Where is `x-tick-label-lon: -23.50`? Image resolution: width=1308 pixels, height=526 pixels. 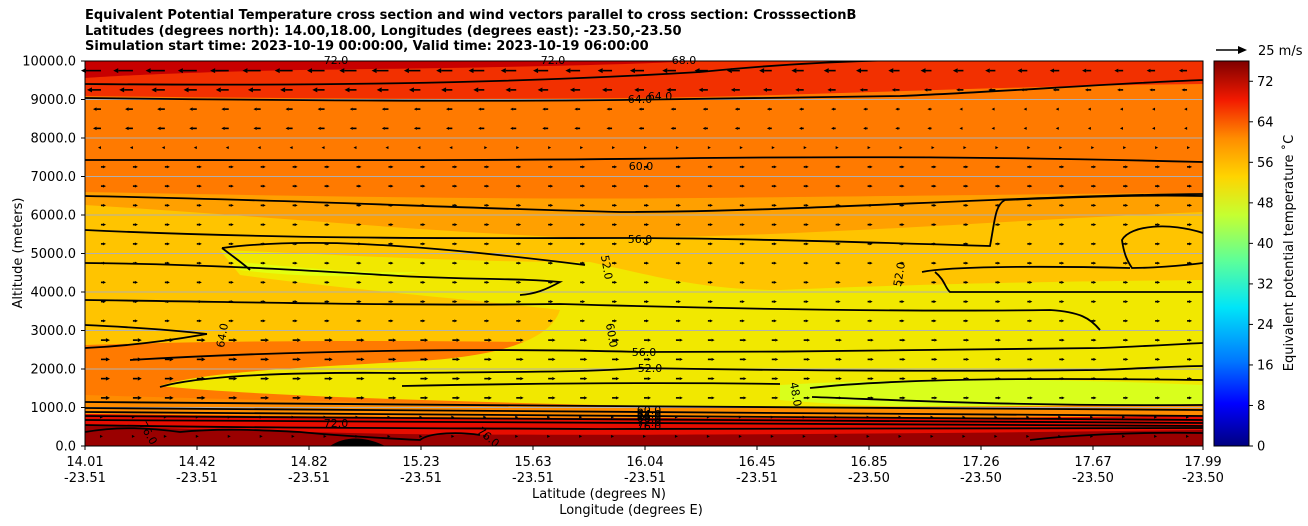 x-tick-label-lon: -23.50 is located at coordinates (1093, 478).